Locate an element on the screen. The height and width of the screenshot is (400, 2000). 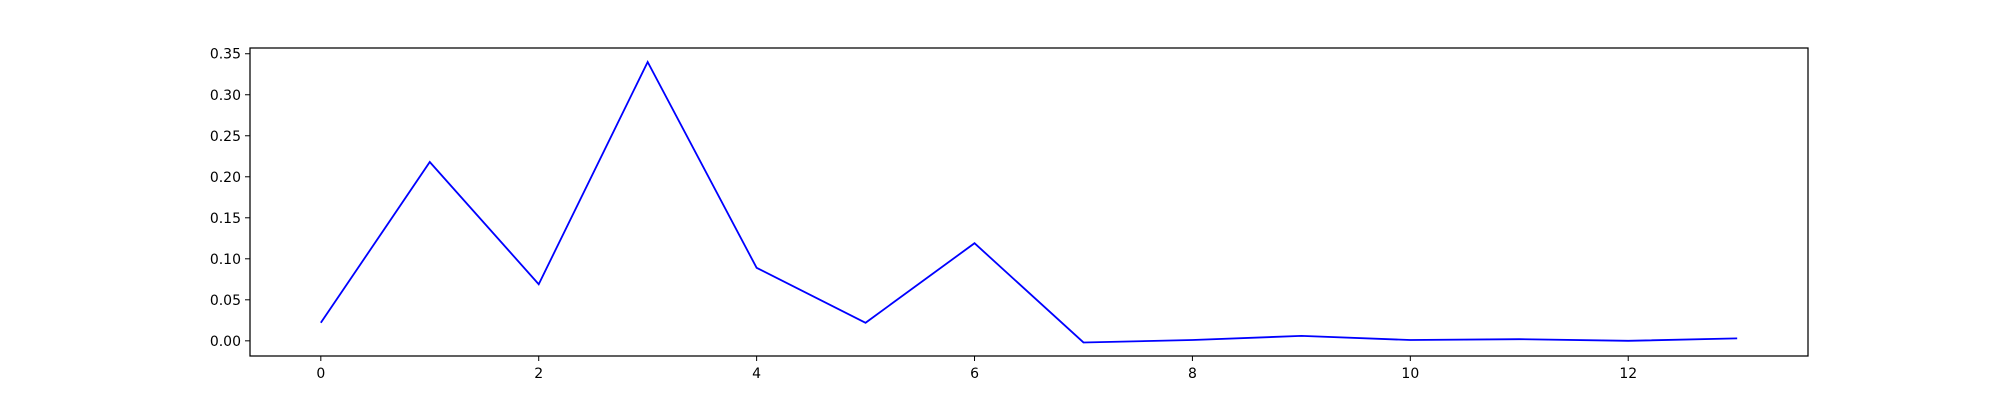
y-tick-label: 0.00 is located at coordinates (225, 342).